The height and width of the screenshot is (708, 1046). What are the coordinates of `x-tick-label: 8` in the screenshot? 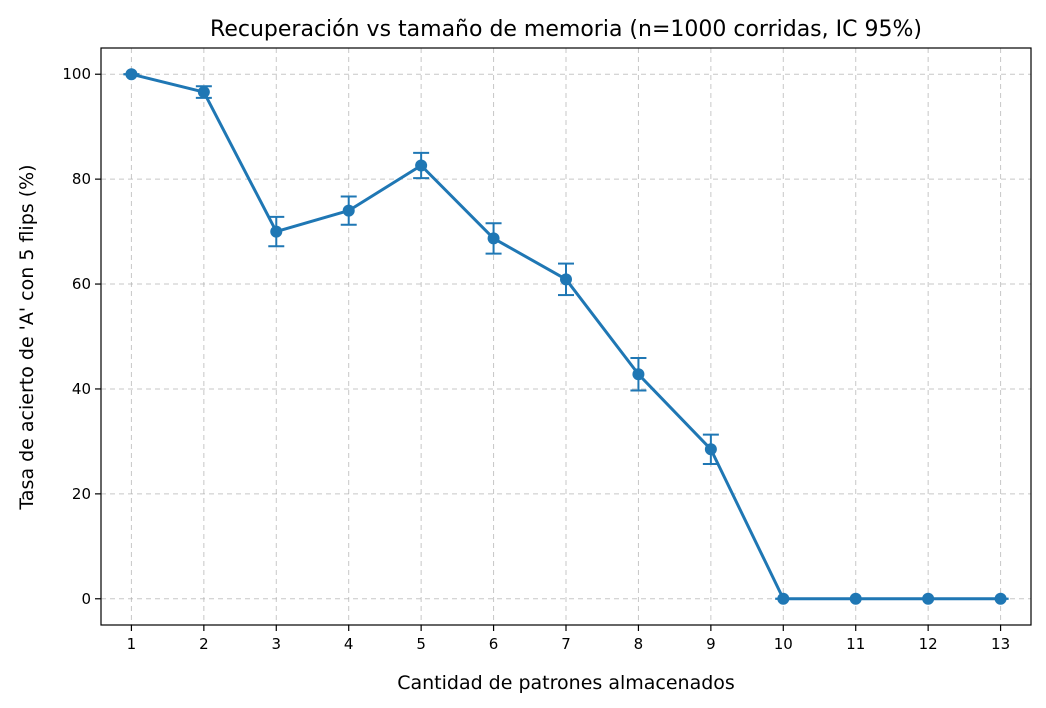 It's located at (639, 644).